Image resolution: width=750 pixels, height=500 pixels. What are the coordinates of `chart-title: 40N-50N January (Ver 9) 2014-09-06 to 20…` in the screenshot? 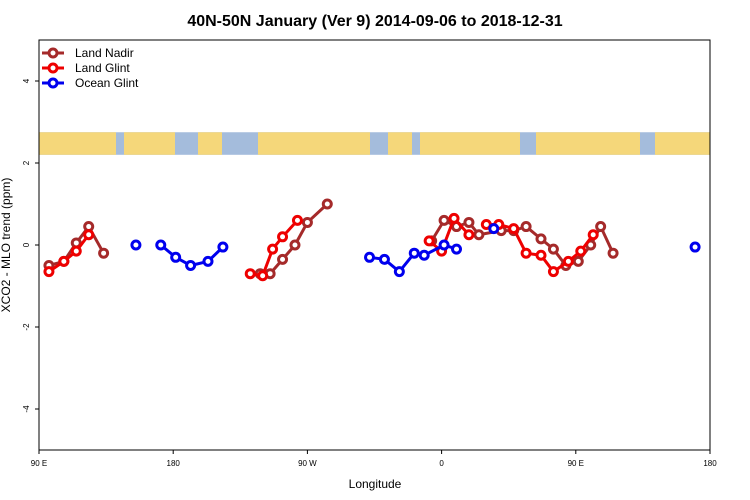 It's located at (374, 21).